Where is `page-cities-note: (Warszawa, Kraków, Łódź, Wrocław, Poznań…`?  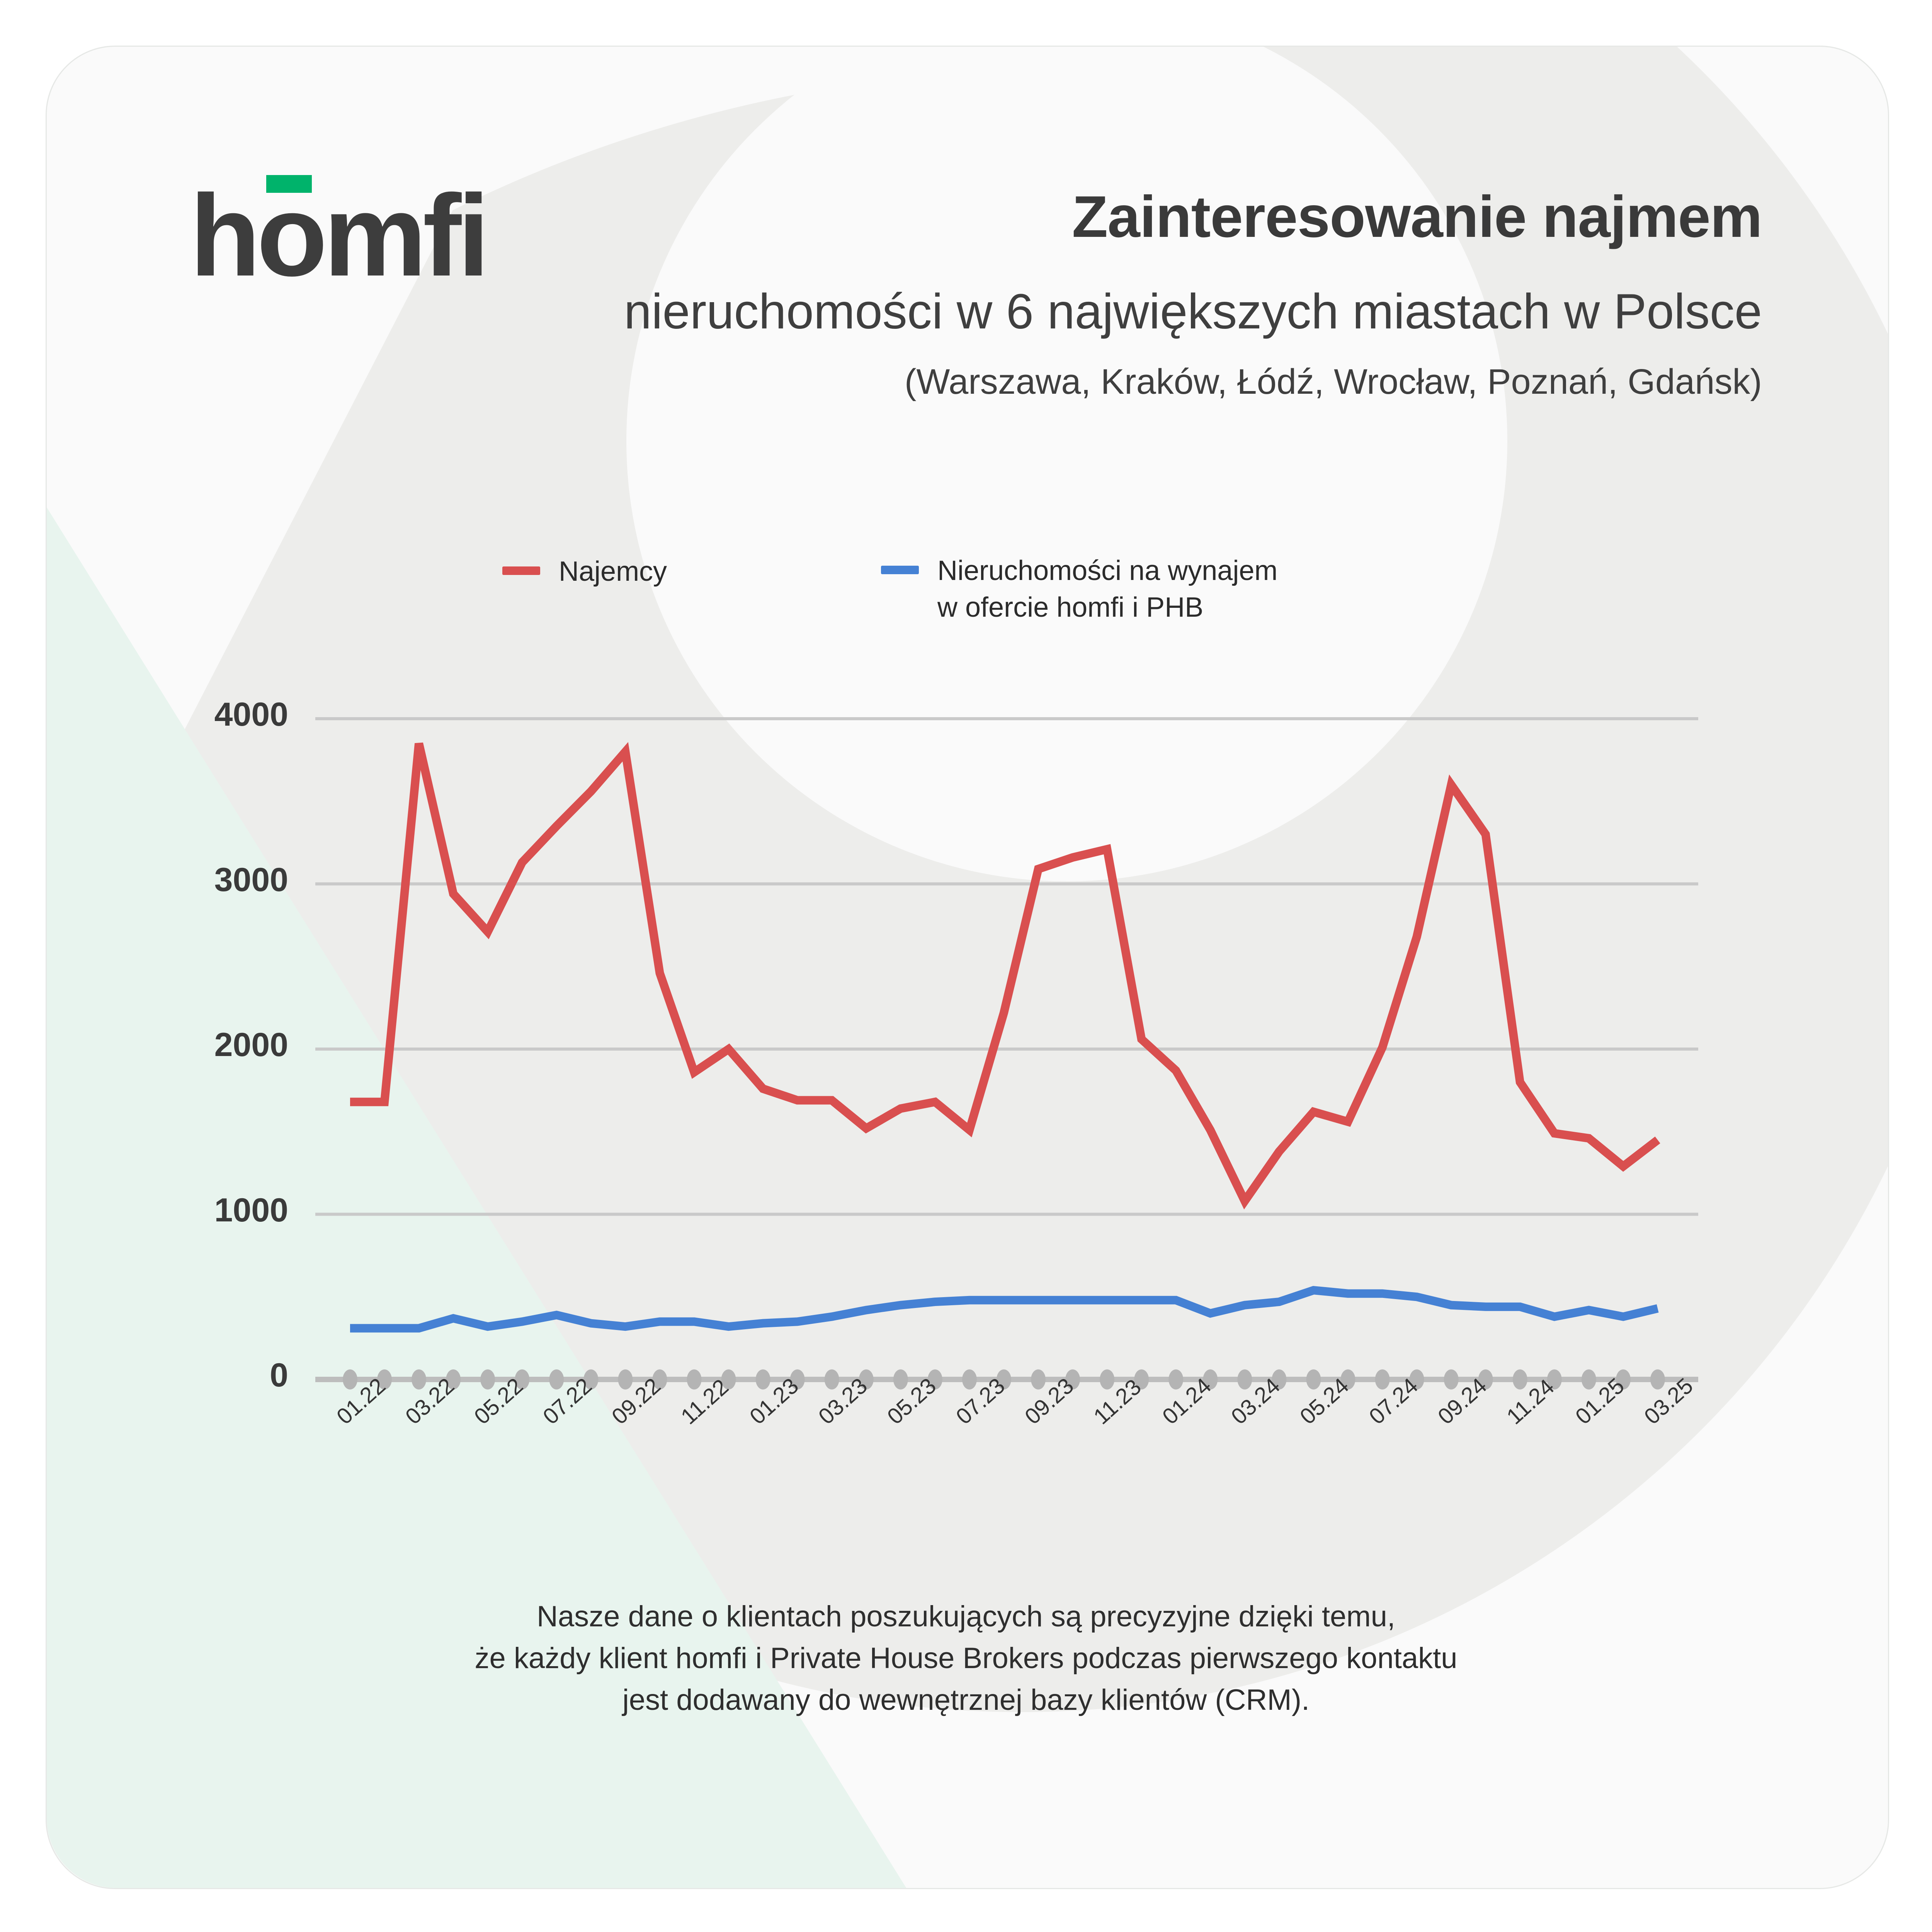
page-cities-note: (Warszawa, Kraków, Łódź, Wrocław, Poznań… is located at coordinates (1333, 381).